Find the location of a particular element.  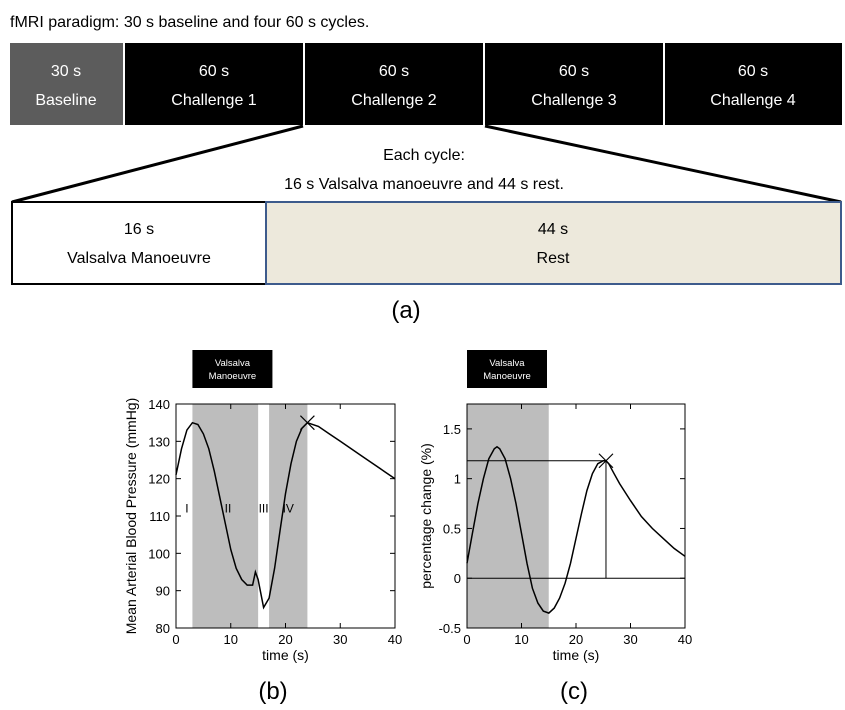

phase-label: III is located at coordinates (264, 508).